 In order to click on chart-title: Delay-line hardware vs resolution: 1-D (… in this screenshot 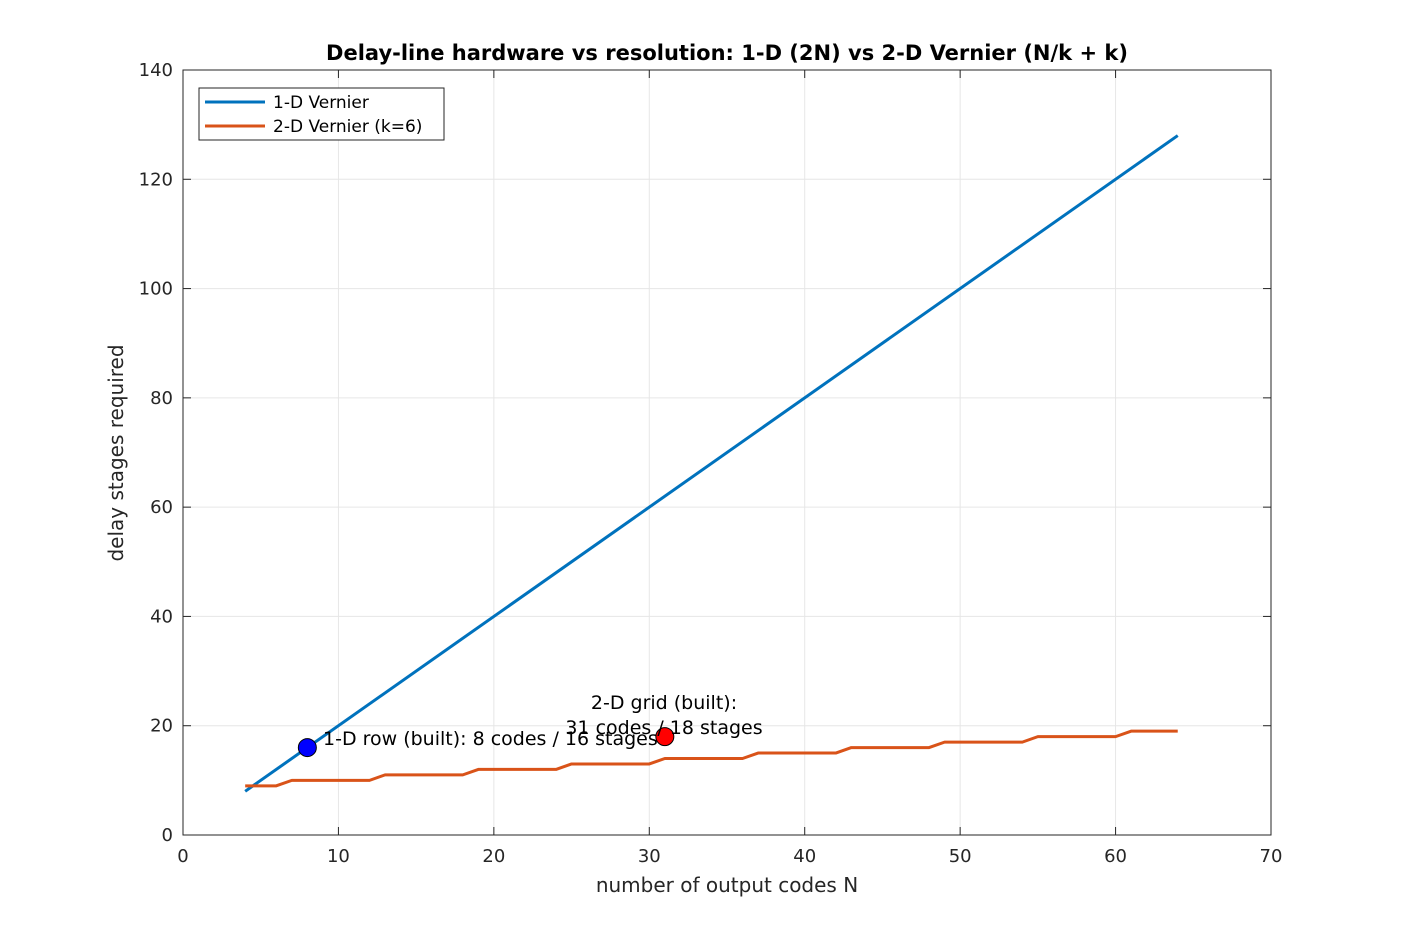, I will do `click(727, 53)`.